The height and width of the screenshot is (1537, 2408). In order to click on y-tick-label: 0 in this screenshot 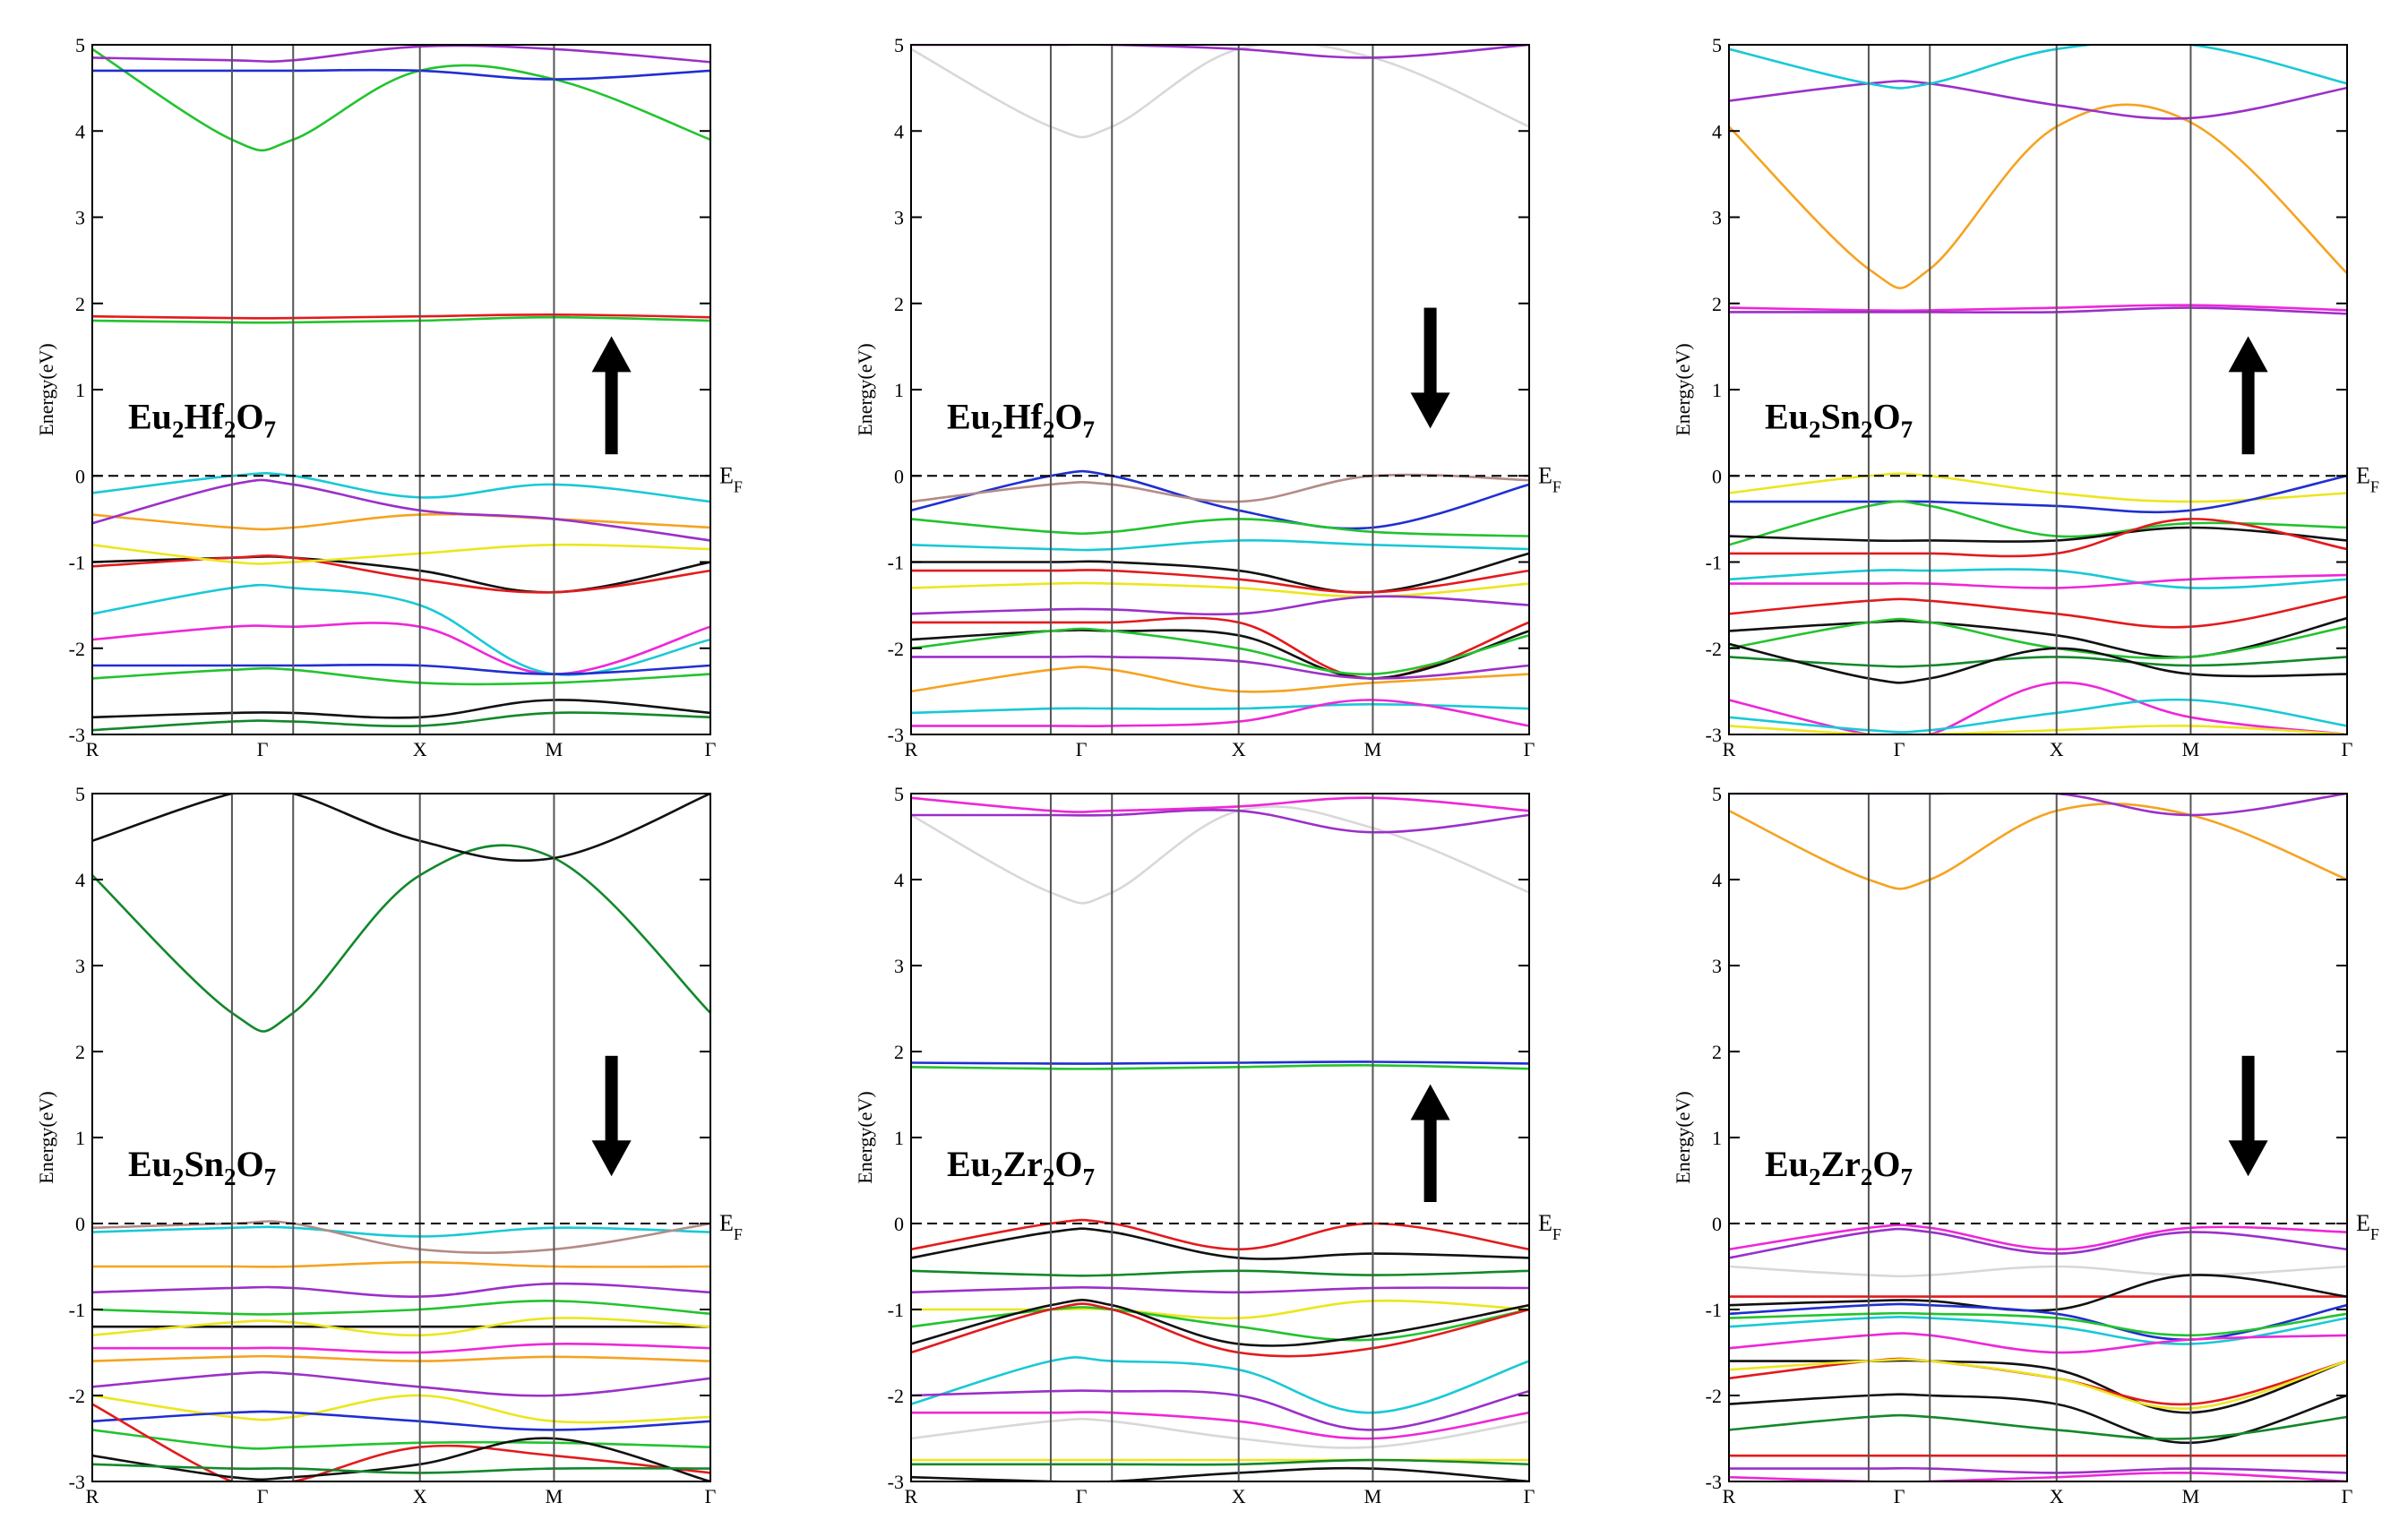, I will do `click(1717, 476)`.